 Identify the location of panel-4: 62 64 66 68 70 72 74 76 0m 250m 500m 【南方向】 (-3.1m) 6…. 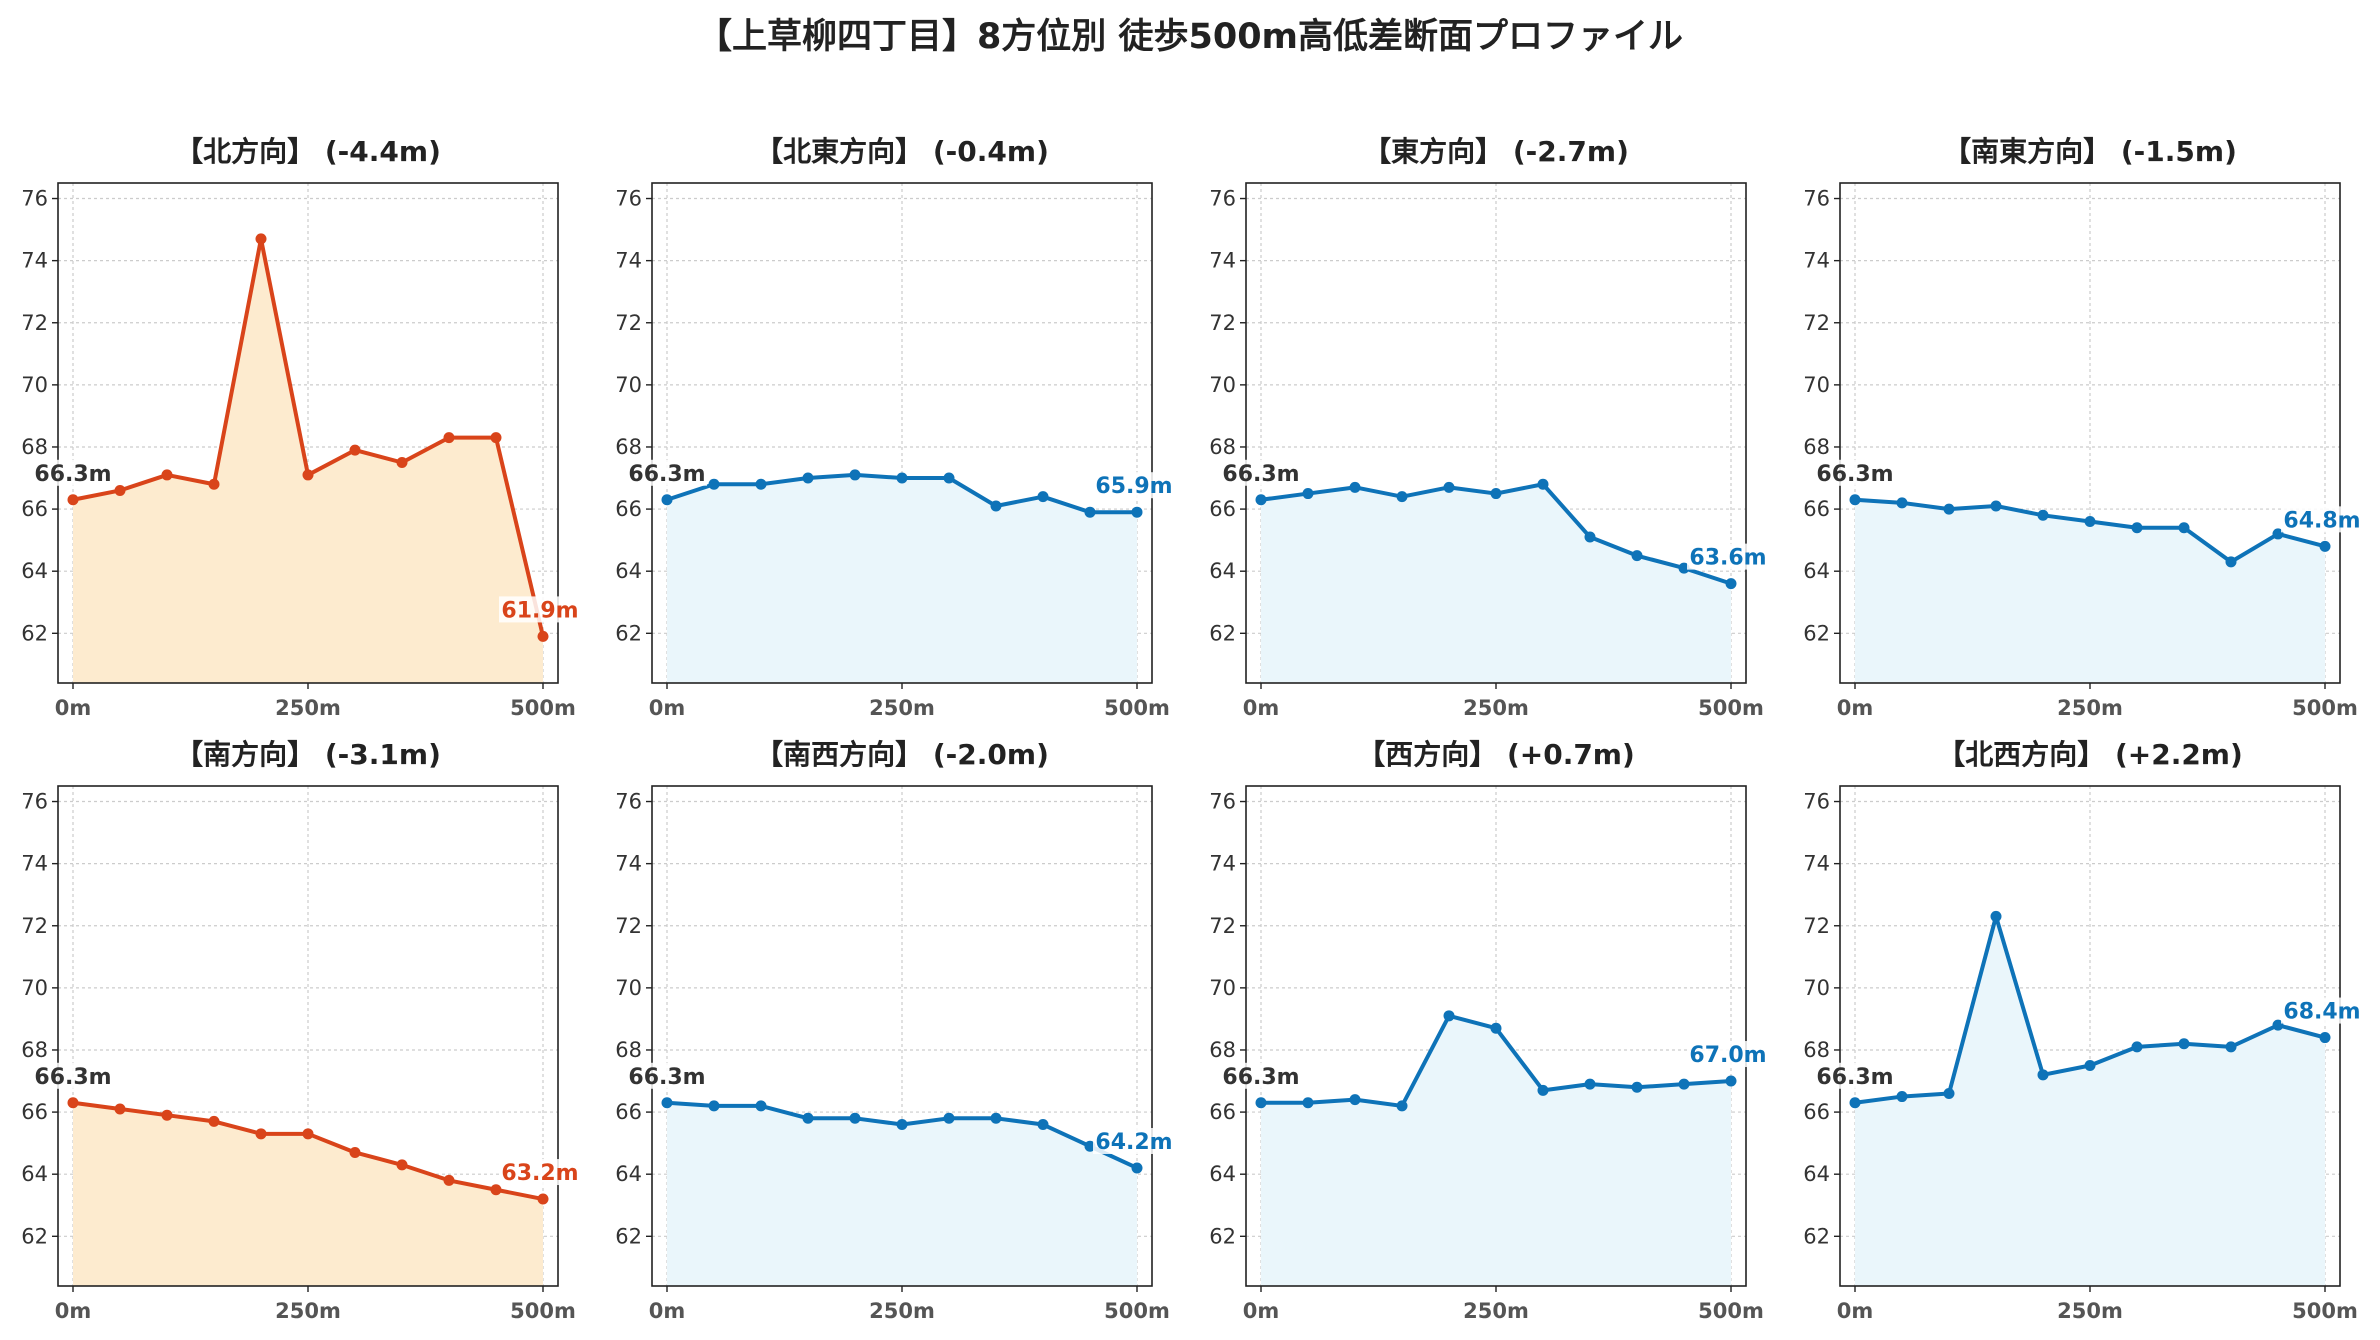
(301, 1030).